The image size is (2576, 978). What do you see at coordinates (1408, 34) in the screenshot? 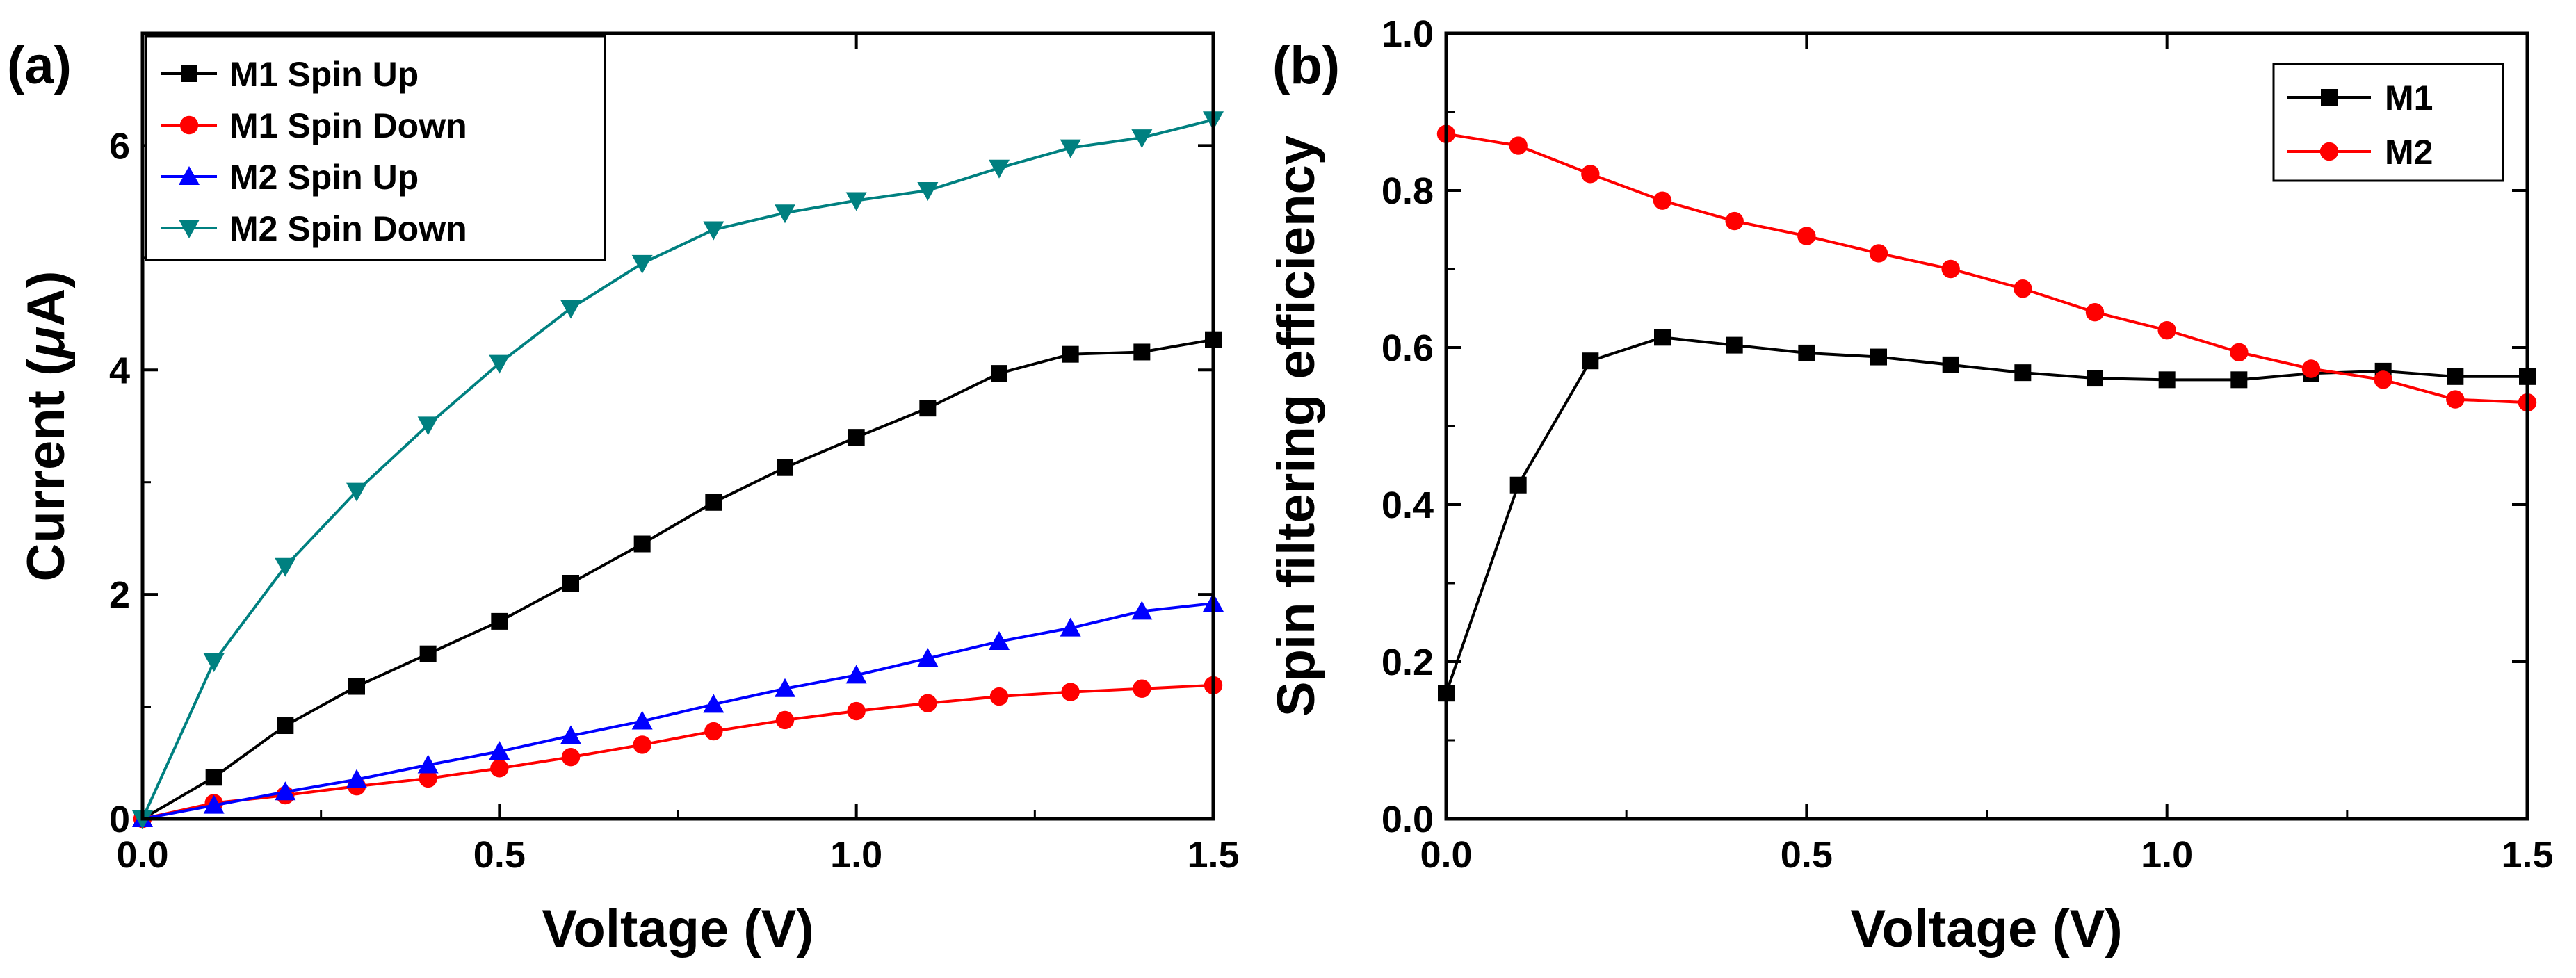
I see `panel-b-y-tick-label: 1.0` at bounding box center [1408, 34].